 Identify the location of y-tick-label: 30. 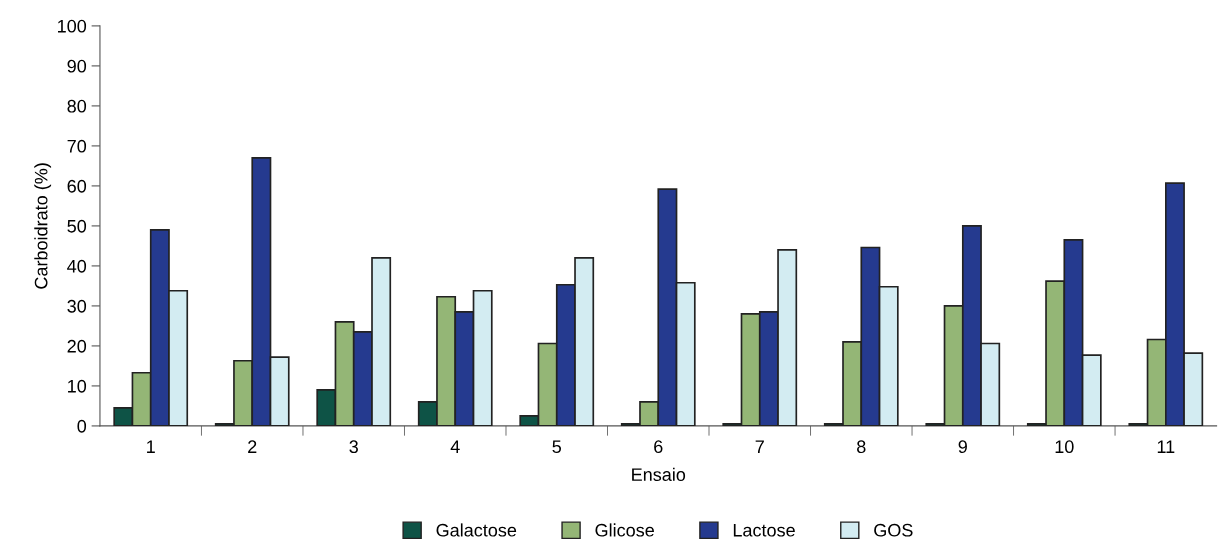
(77, 306).